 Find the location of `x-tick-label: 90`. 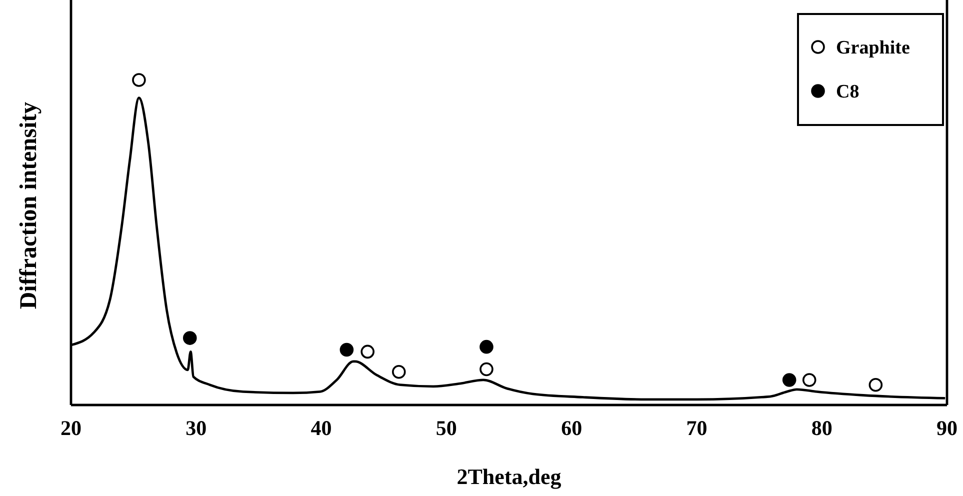

x-tick-label: 90 is located at coordinates (947, 428).